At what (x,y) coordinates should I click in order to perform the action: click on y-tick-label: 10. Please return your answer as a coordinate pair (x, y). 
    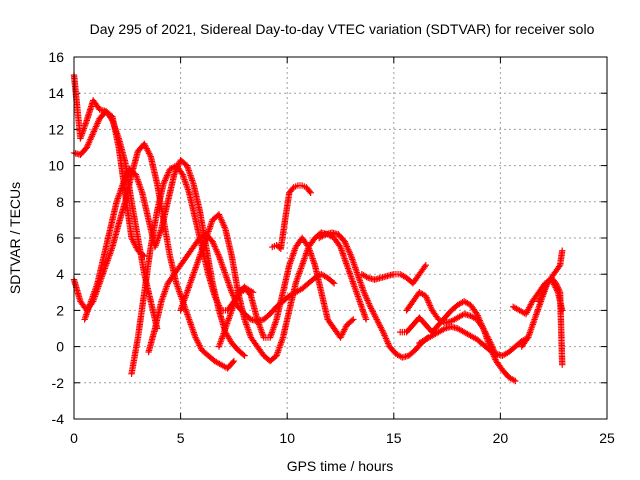
    Looking at the image, I should click on (56, 166).